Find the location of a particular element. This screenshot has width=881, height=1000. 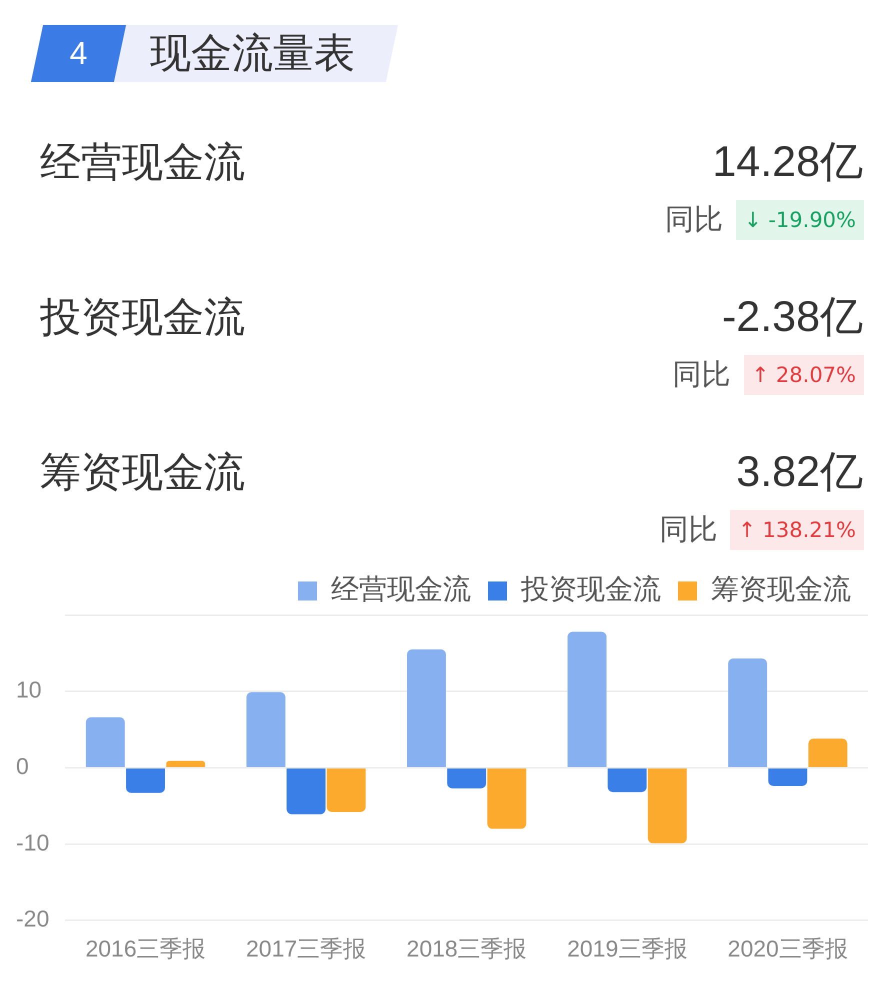

legend-label: 投资现金流 is located at coordinates (590, 589).